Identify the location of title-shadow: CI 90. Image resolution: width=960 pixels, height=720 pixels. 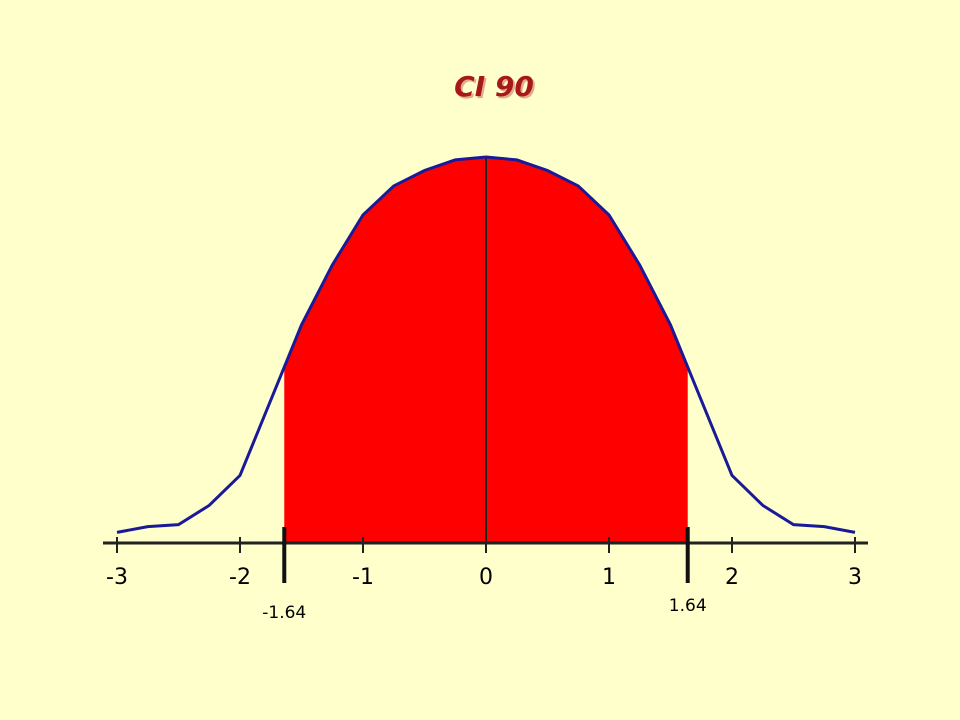
(496, 88).